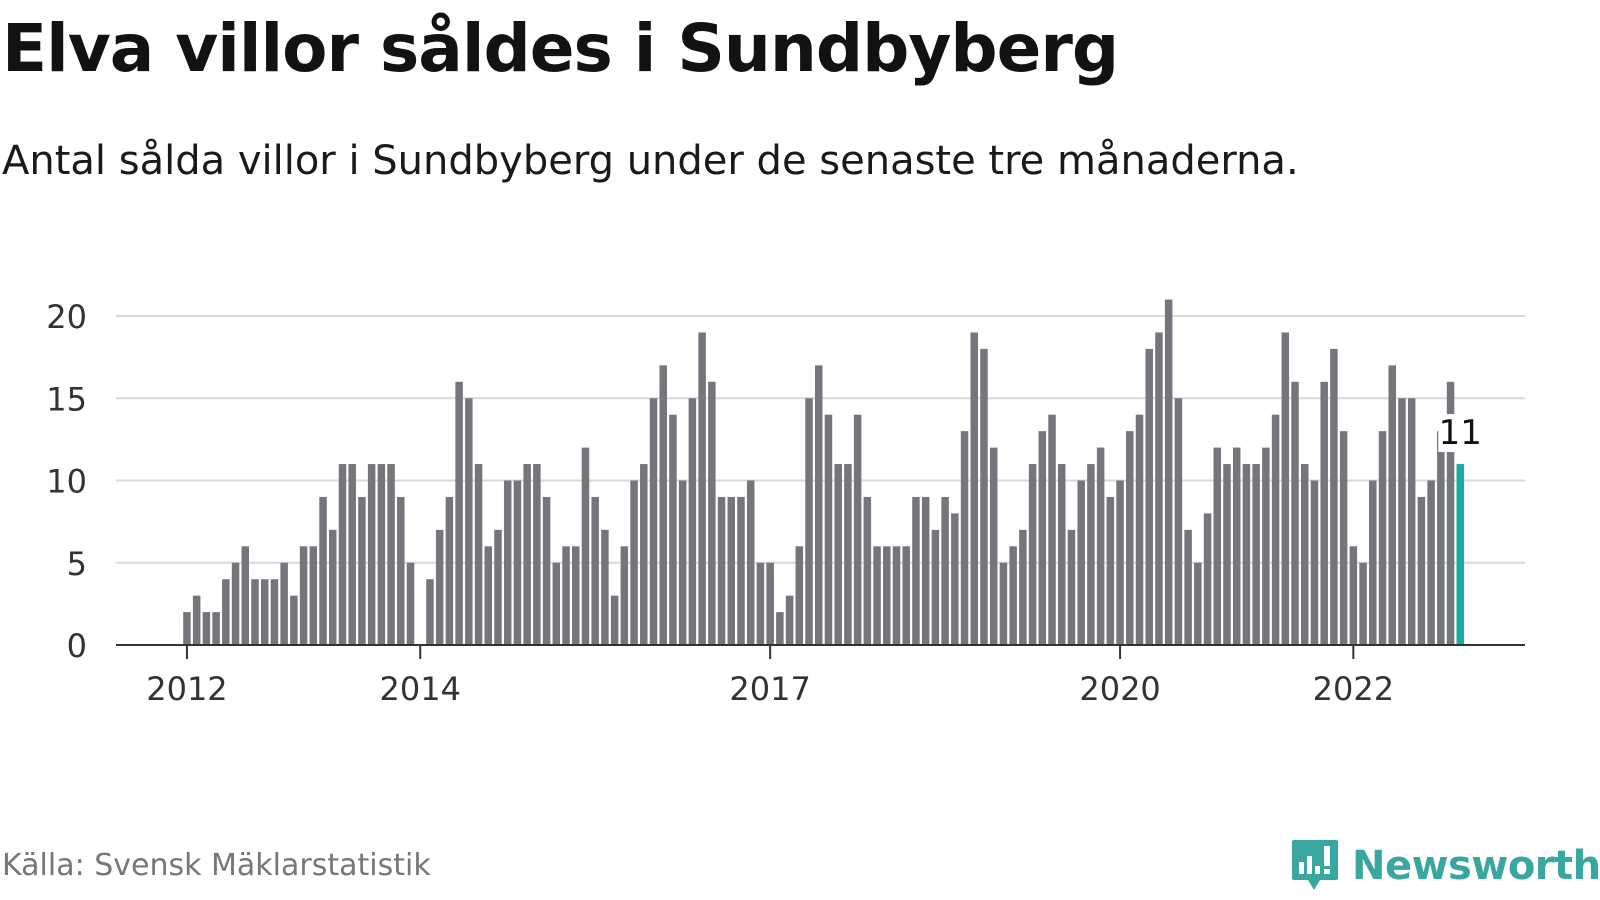 The image size is (1600, 900). Describe the element at coordinates (1353, 689) in the screenshot. I see `x-tick-label: 2022` at that location.